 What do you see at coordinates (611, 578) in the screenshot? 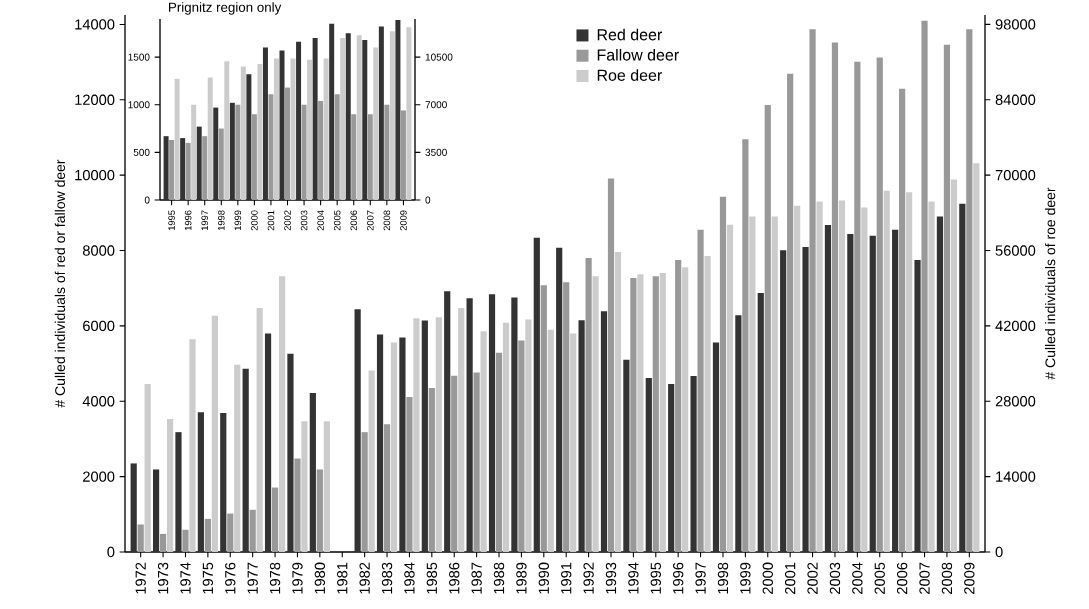
I see `x-tick-label: 1993` at bounding box center [611, 578].